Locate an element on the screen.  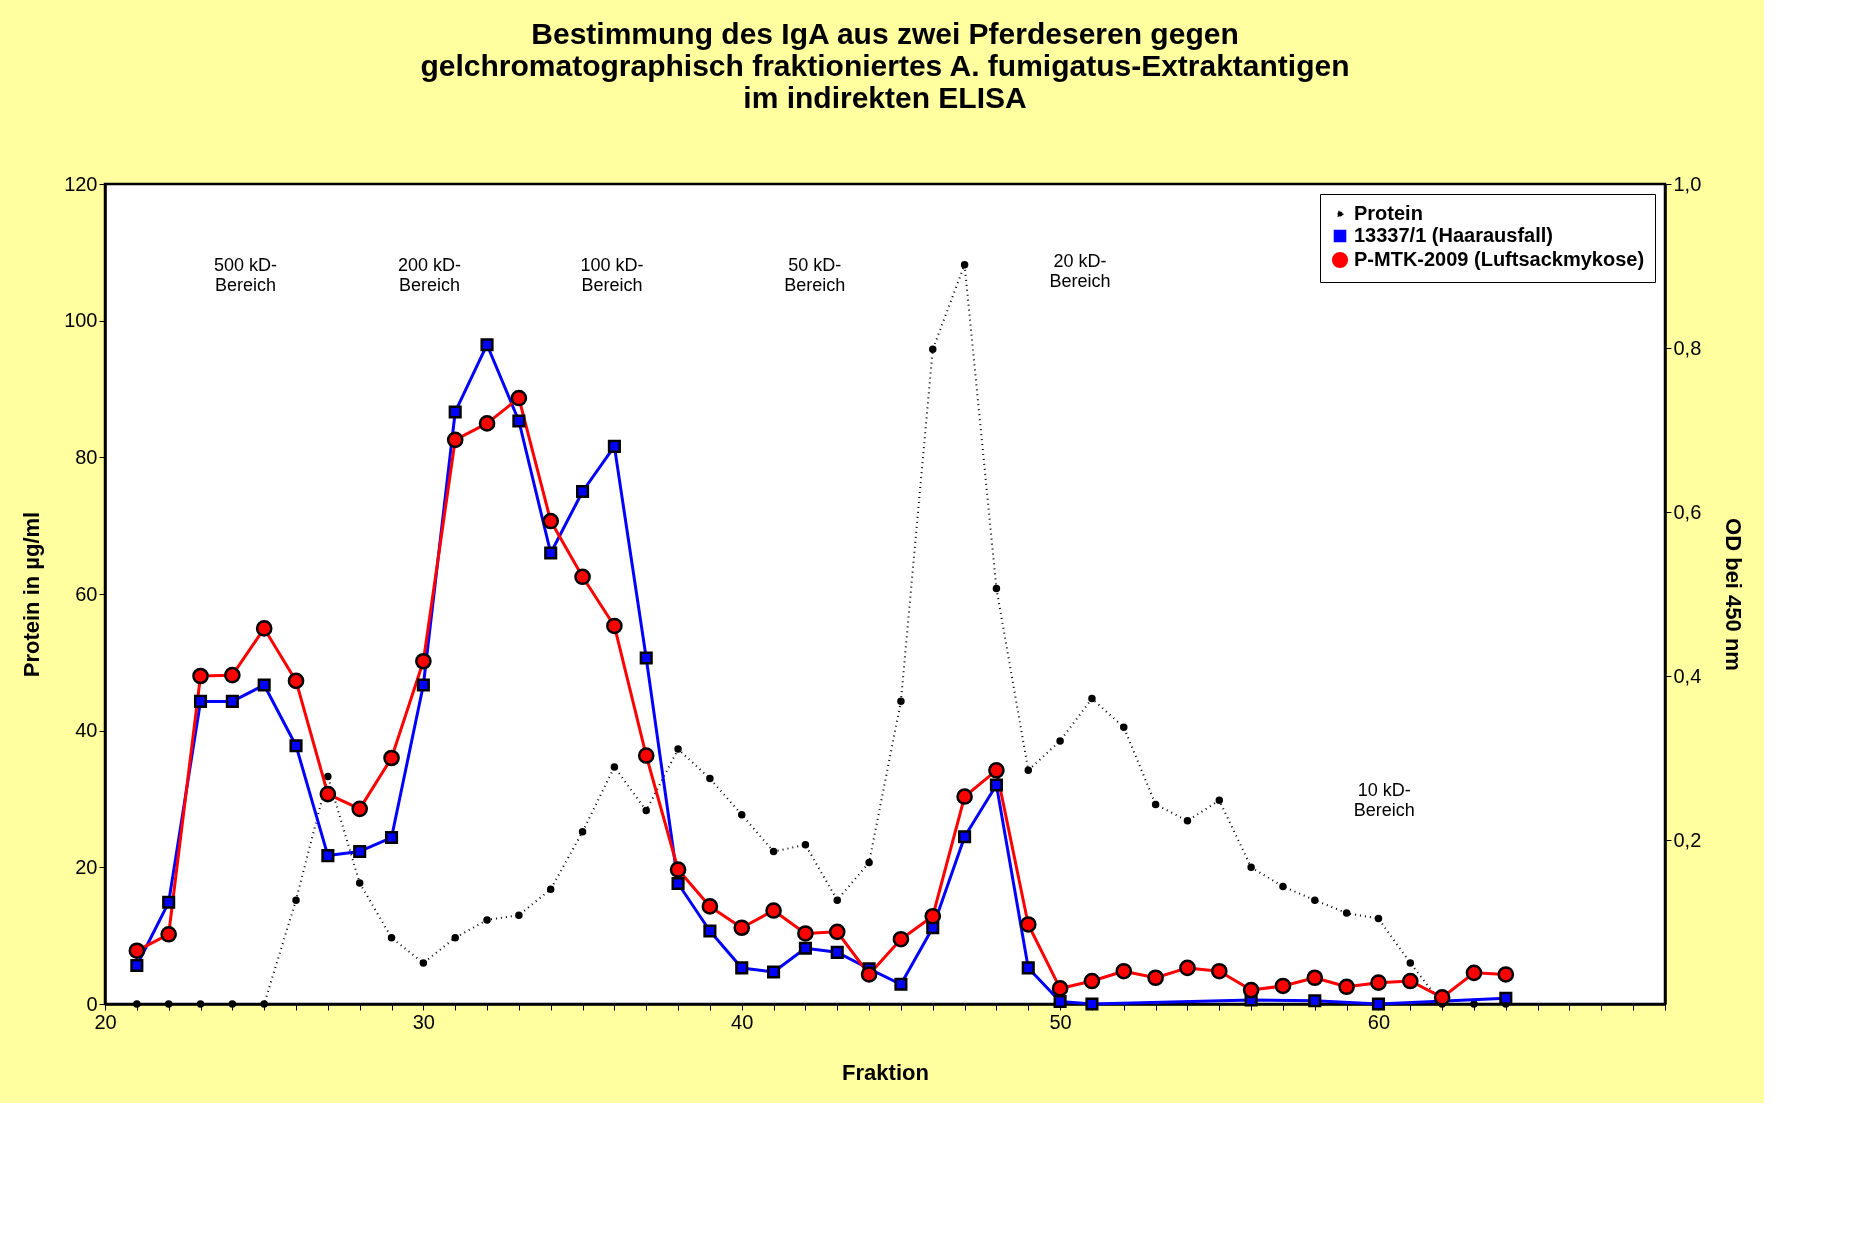
chart-title: Bestimmung des IgA aus zwei Pferdeseren gegen gelchromatographisch fraktioniertes A. fumigatus-Extraktantigen im indirekten ELISA is located at coordinates (885, 65).